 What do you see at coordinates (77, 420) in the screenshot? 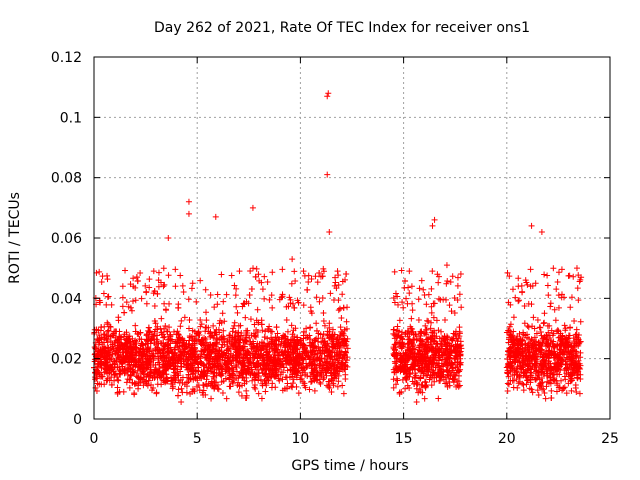
I see `y-tick-label: 0` at bounding box center [77, 420].